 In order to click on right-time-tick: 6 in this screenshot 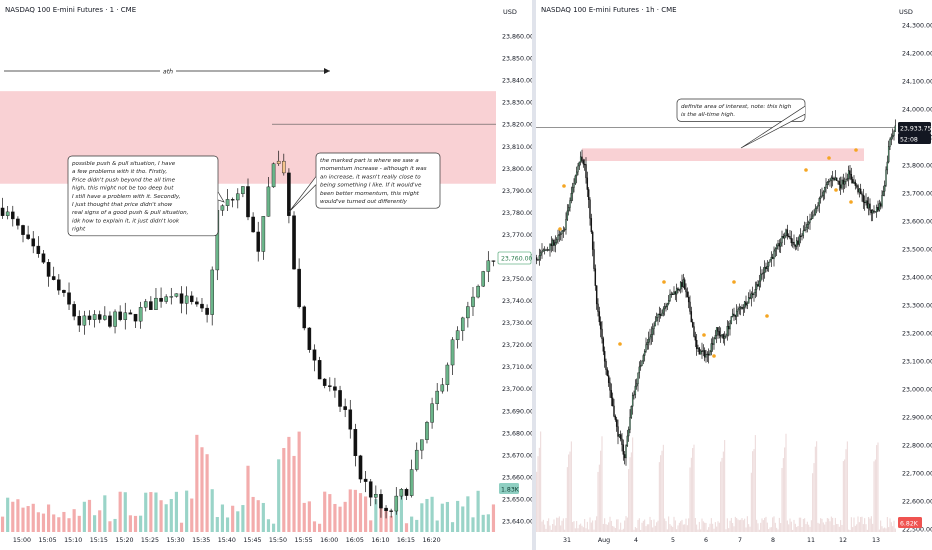, I will do `click(706, 540)`.